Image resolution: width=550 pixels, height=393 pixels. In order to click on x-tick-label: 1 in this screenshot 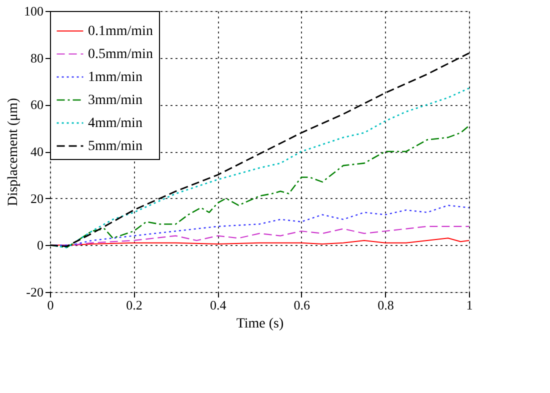, I will do `click(469, 305)`.